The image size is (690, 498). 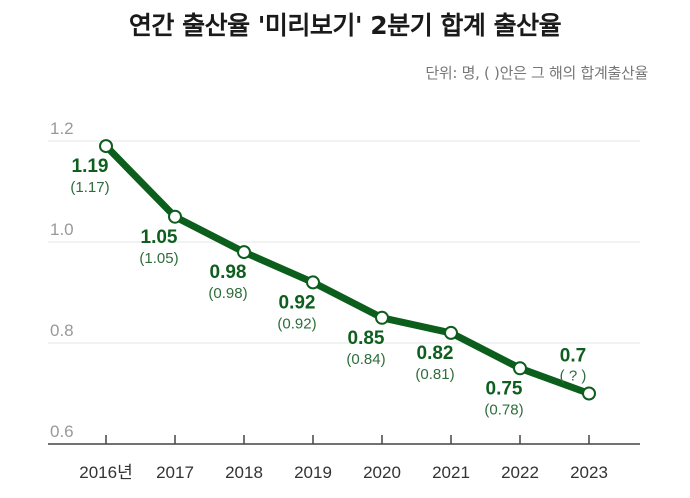 What do you see at coordinates (435, 353) in the screenshot?
I see `data-label: 0.82` at bounding box center [435, 353].